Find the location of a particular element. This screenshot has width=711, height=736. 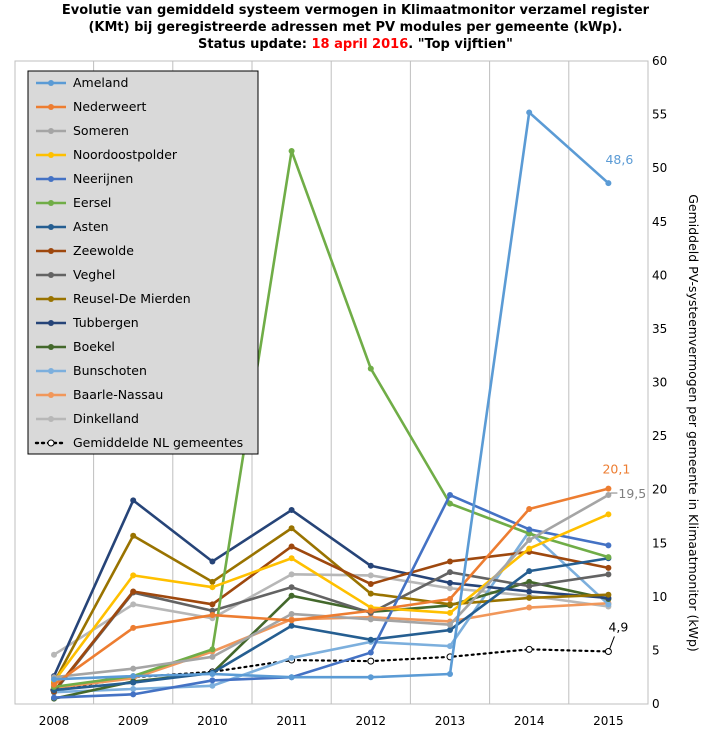

legend-item: Reusel-De Mierden is located at coordinates (113, 298).